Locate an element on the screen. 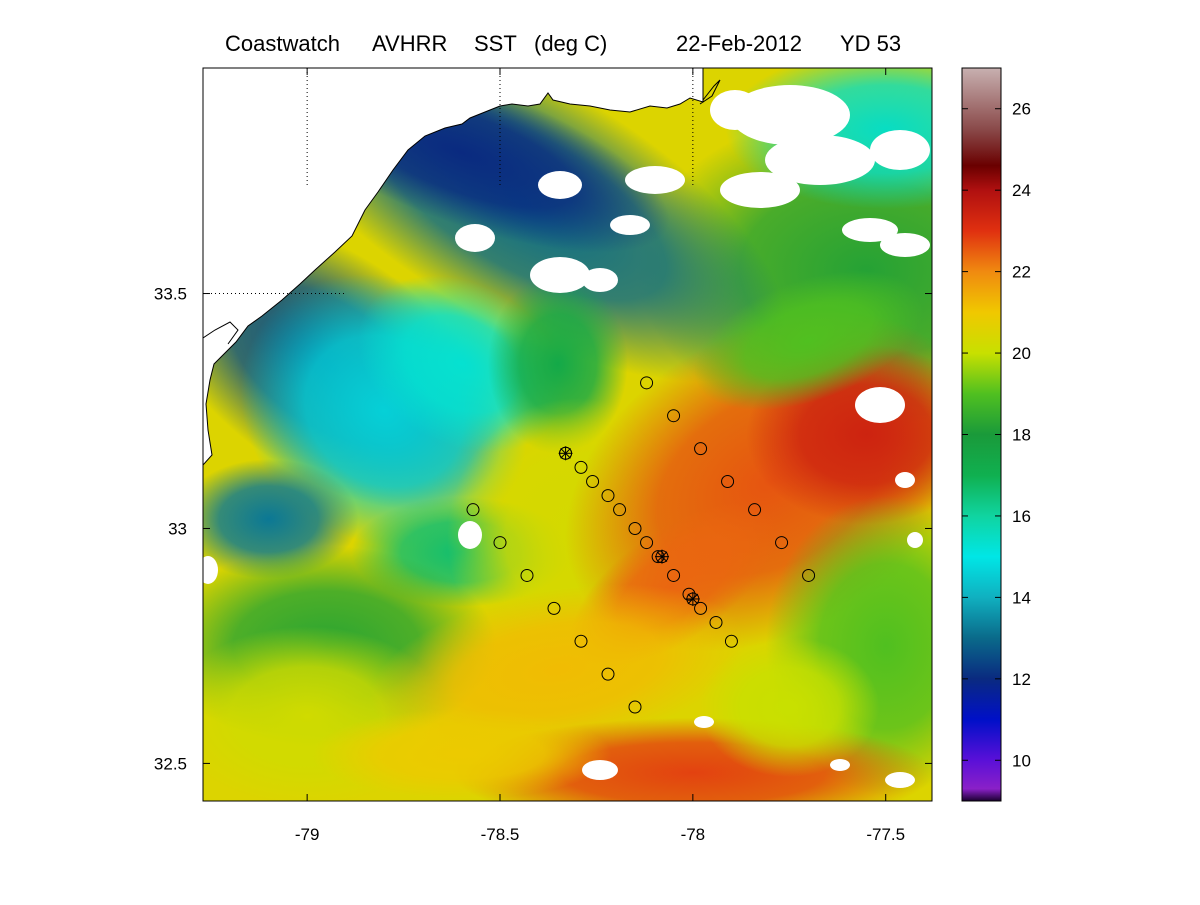  coastline-detail is located at coordinates (462, 212).